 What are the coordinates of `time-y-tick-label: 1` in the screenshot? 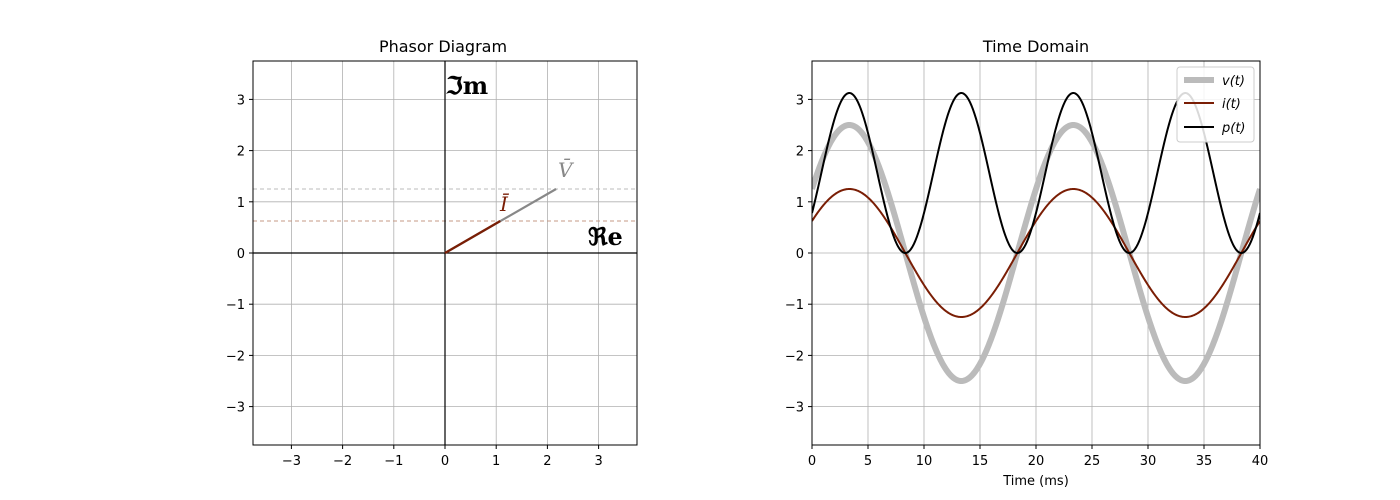 It's located at (800, 203).